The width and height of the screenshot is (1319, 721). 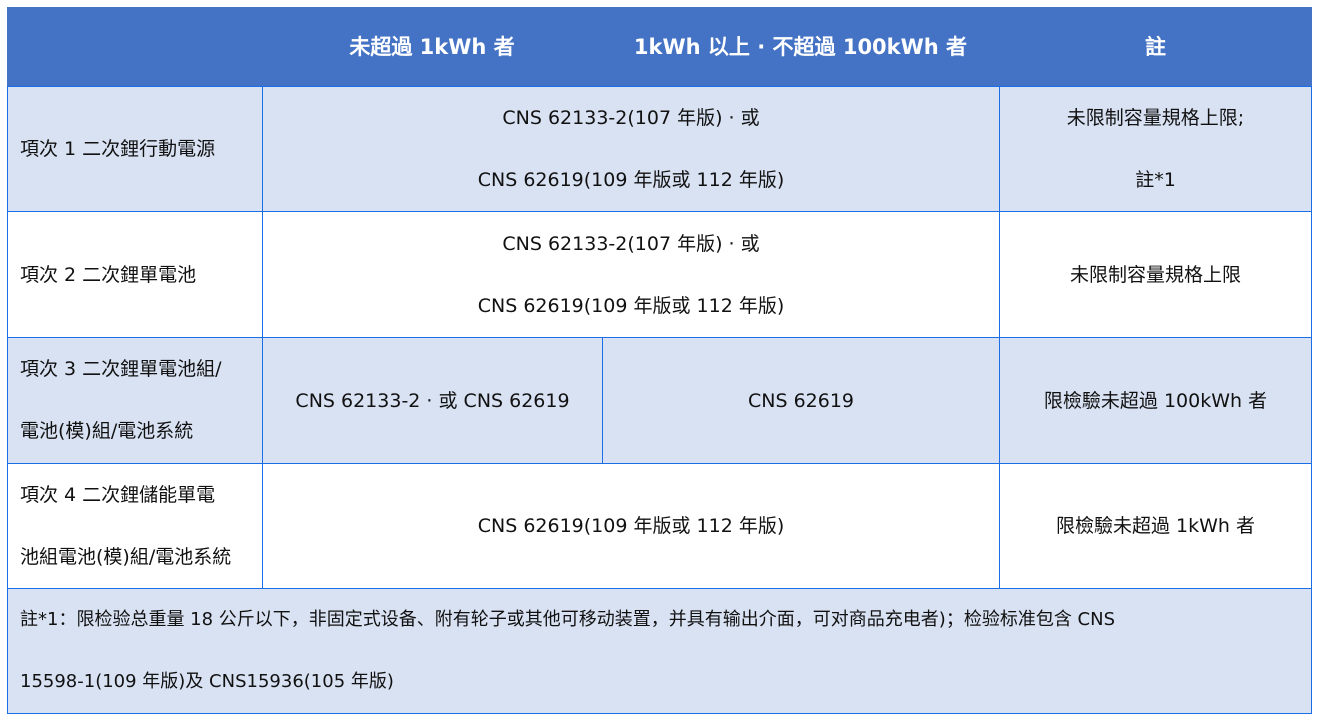 What do you see at coordinates (432, 47) in the screenshot?
I see `header-col2: 未超過 1kWh 者` at bounding box center [432, 47].